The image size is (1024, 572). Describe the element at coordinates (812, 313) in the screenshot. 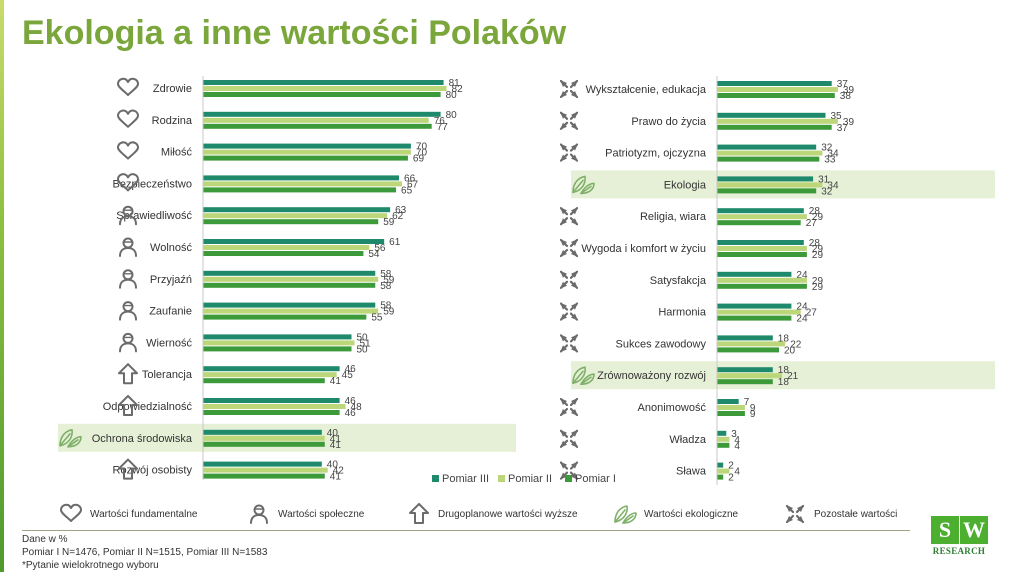

I see `data-label: 27` at that location.